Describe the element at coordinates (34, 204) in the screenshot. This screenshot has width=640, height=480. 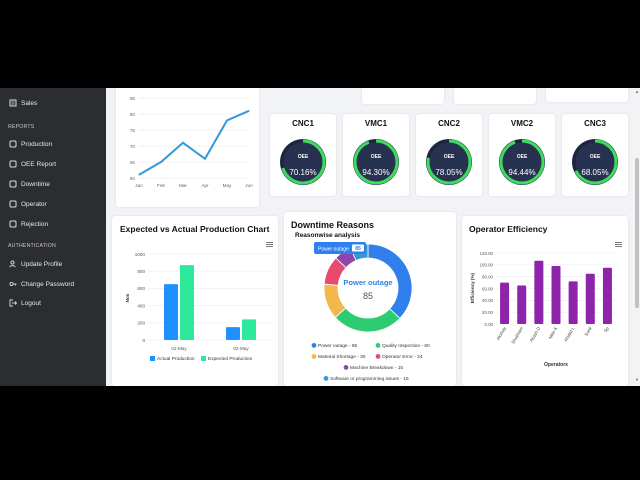
I see `sidebar-item-label: Operator` at that location.